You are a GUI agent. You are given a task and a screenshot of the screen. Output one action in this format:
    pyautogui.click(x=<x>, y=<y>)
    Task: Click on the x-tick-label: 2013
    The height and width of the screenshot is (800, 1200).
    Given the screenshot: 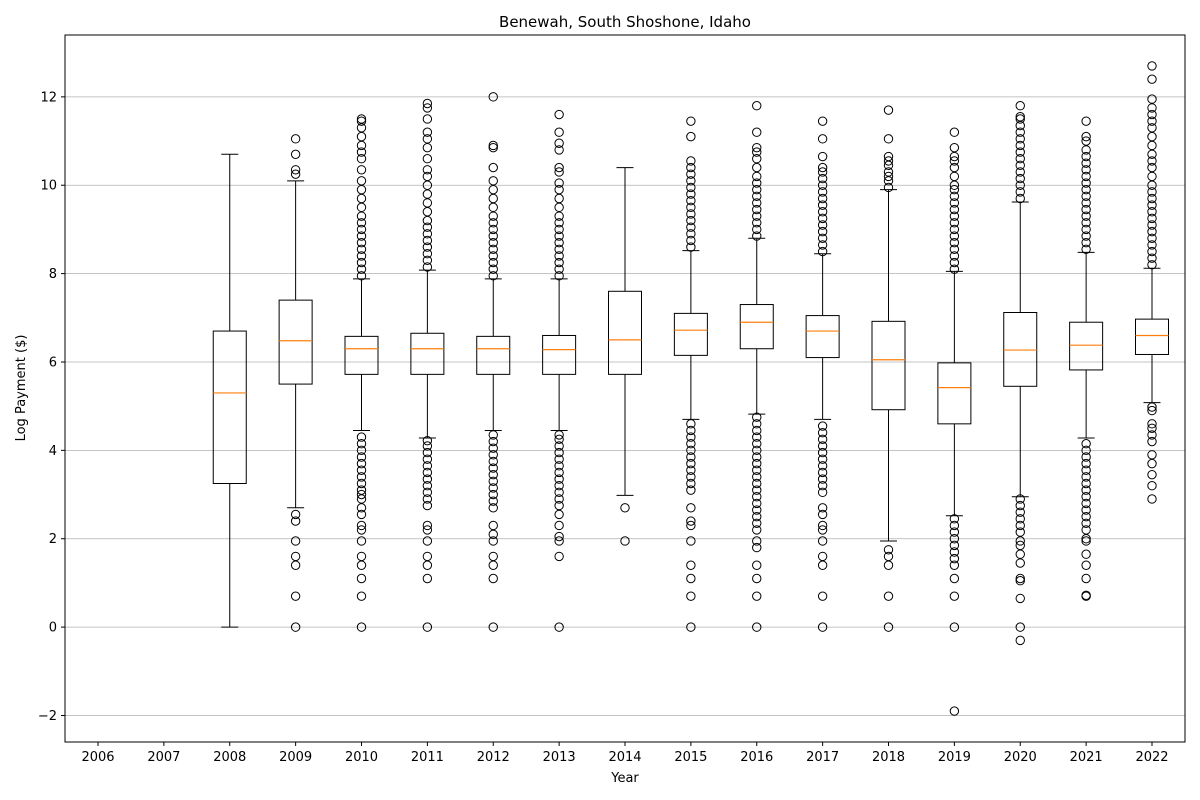 What is the action you would take?
    pyautogui.click(x=559, y=757)
    